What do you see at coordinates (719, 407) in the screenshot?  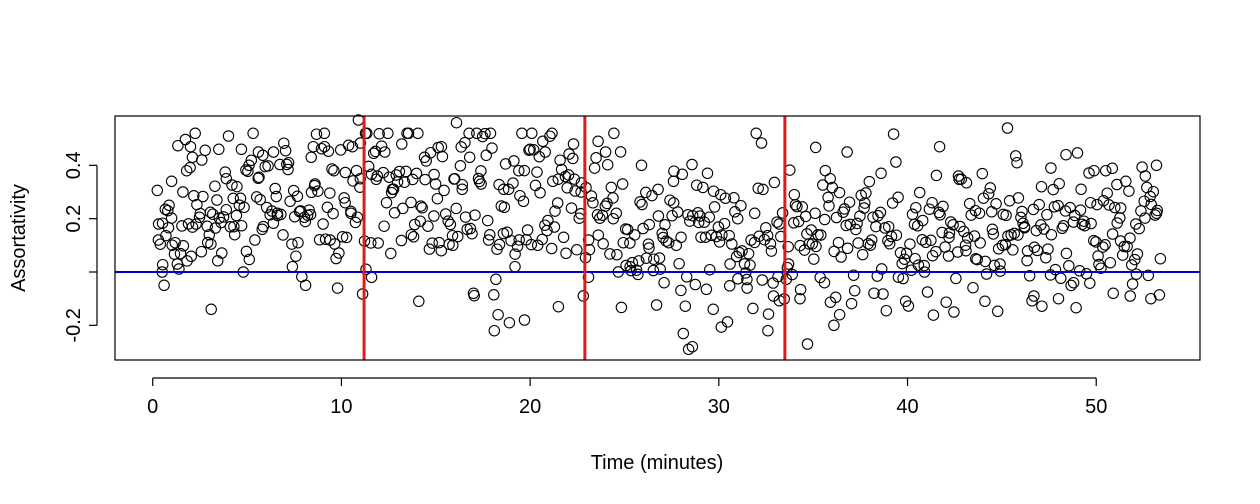 I see `x-tick-label: 30` at bounding box center [719, 407].